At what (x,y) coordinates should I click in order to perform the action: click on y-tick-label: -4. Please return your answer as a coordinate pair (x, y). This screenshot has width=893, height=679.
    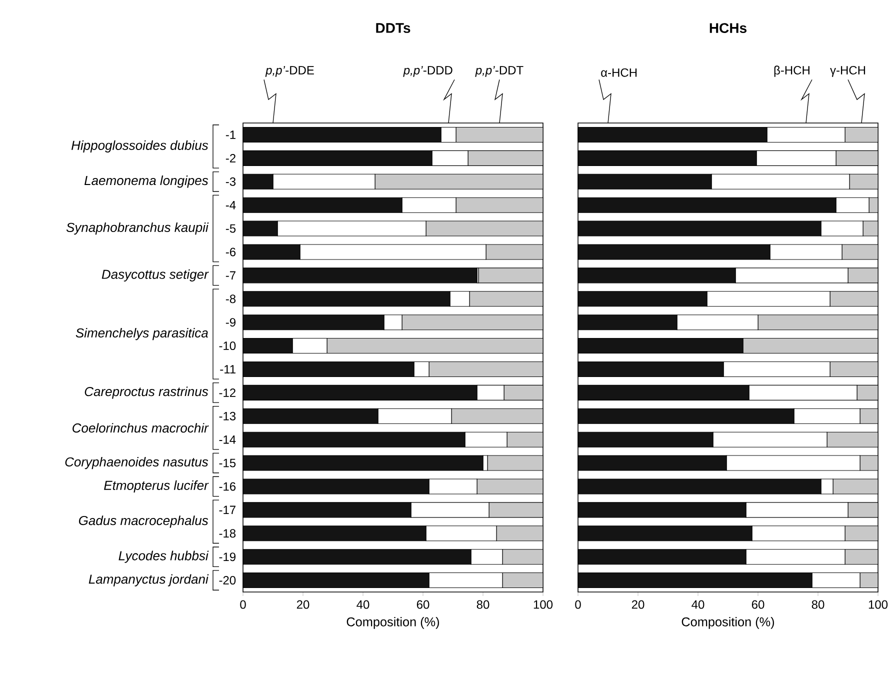
    Looking at the image, I should click on (231, 205).